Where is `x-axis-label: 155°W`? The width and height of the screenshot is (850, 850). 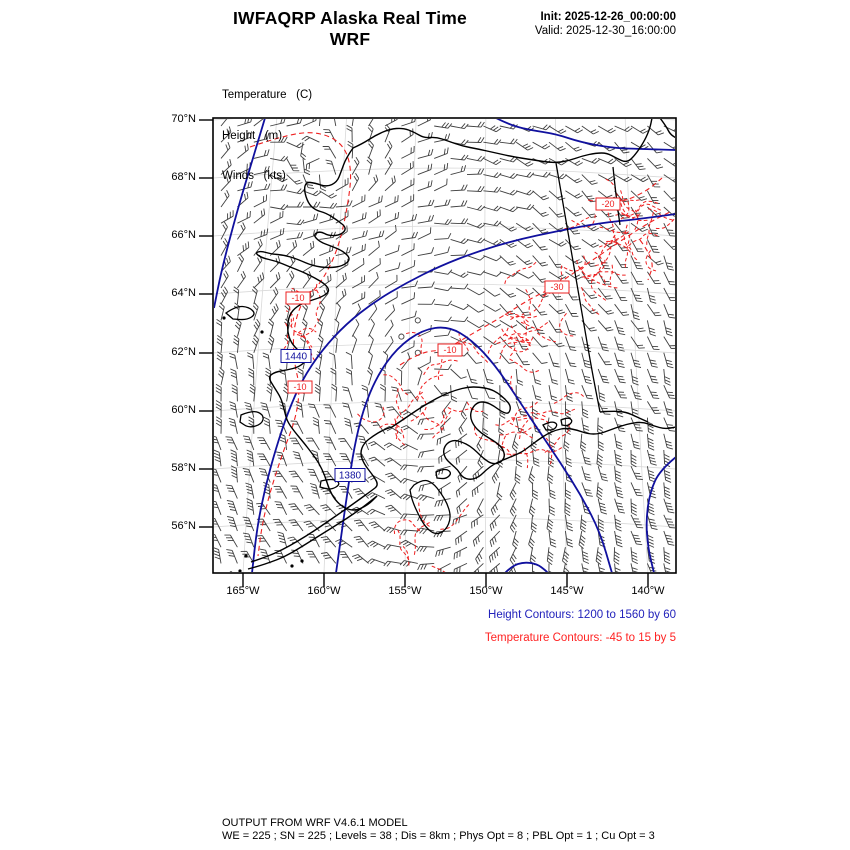
x-axis-label: 155°W is located at coordinates (405, 591).